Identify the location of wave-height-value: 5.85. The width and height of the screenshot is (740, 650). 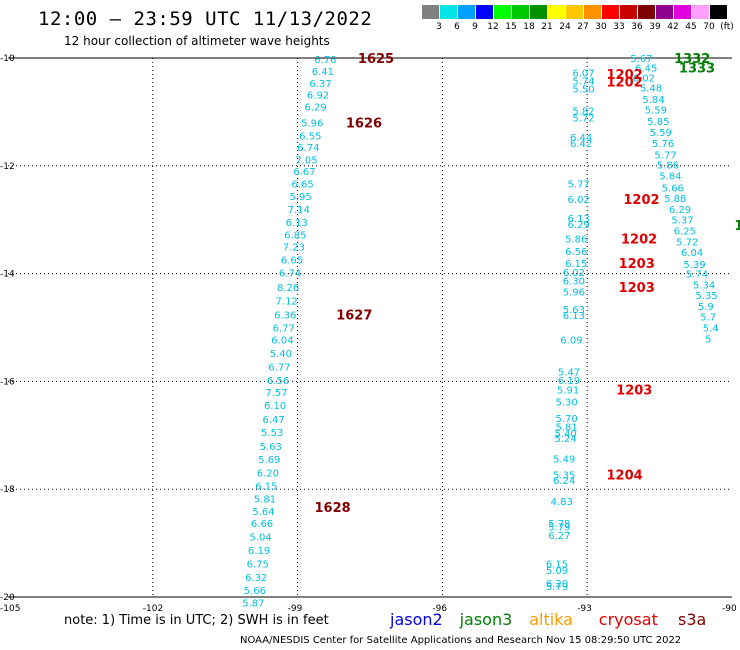
(658, 122).